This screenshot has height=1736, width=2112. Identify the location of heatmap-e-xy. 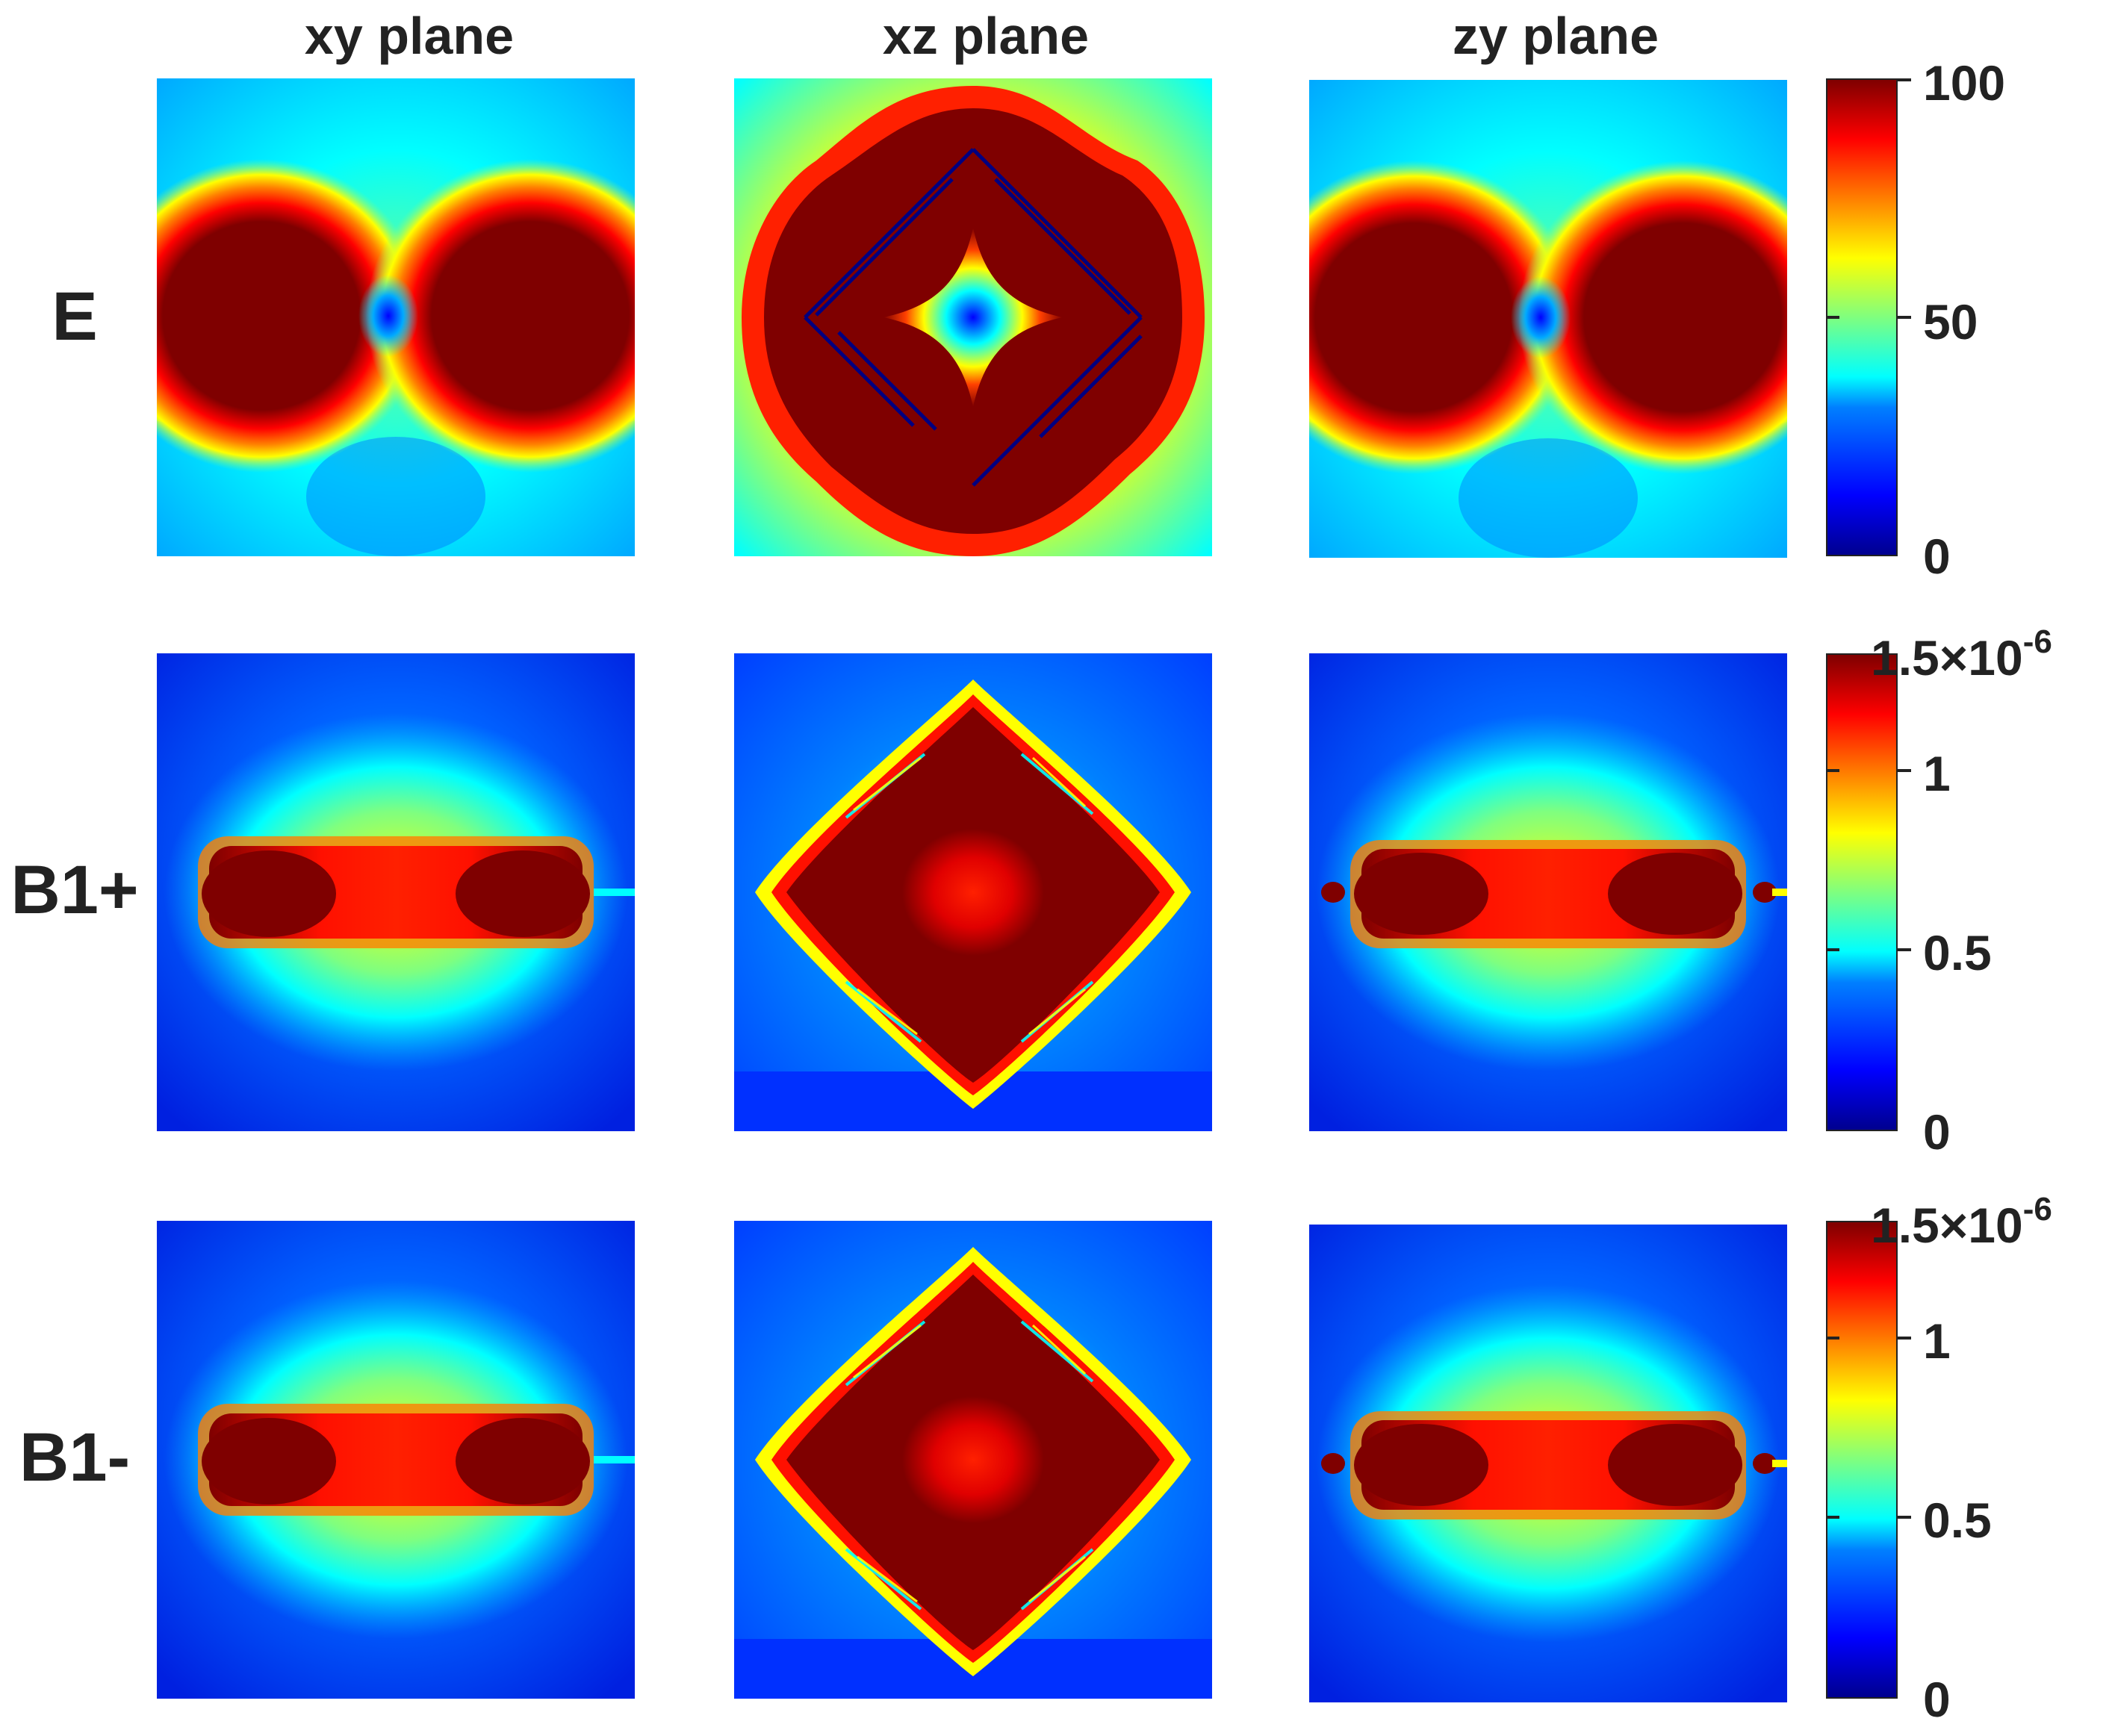
(396, 317).